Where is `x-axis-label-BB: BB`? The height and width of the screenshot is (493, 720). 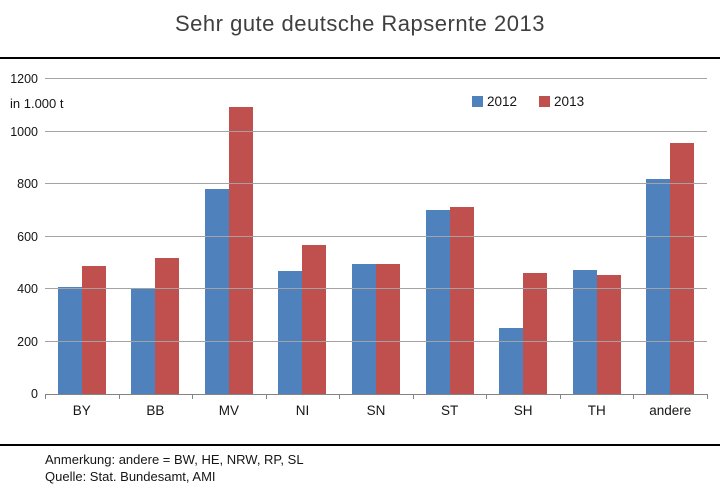
x-axis-label-BB: BB is located at coordinates (155, 410).